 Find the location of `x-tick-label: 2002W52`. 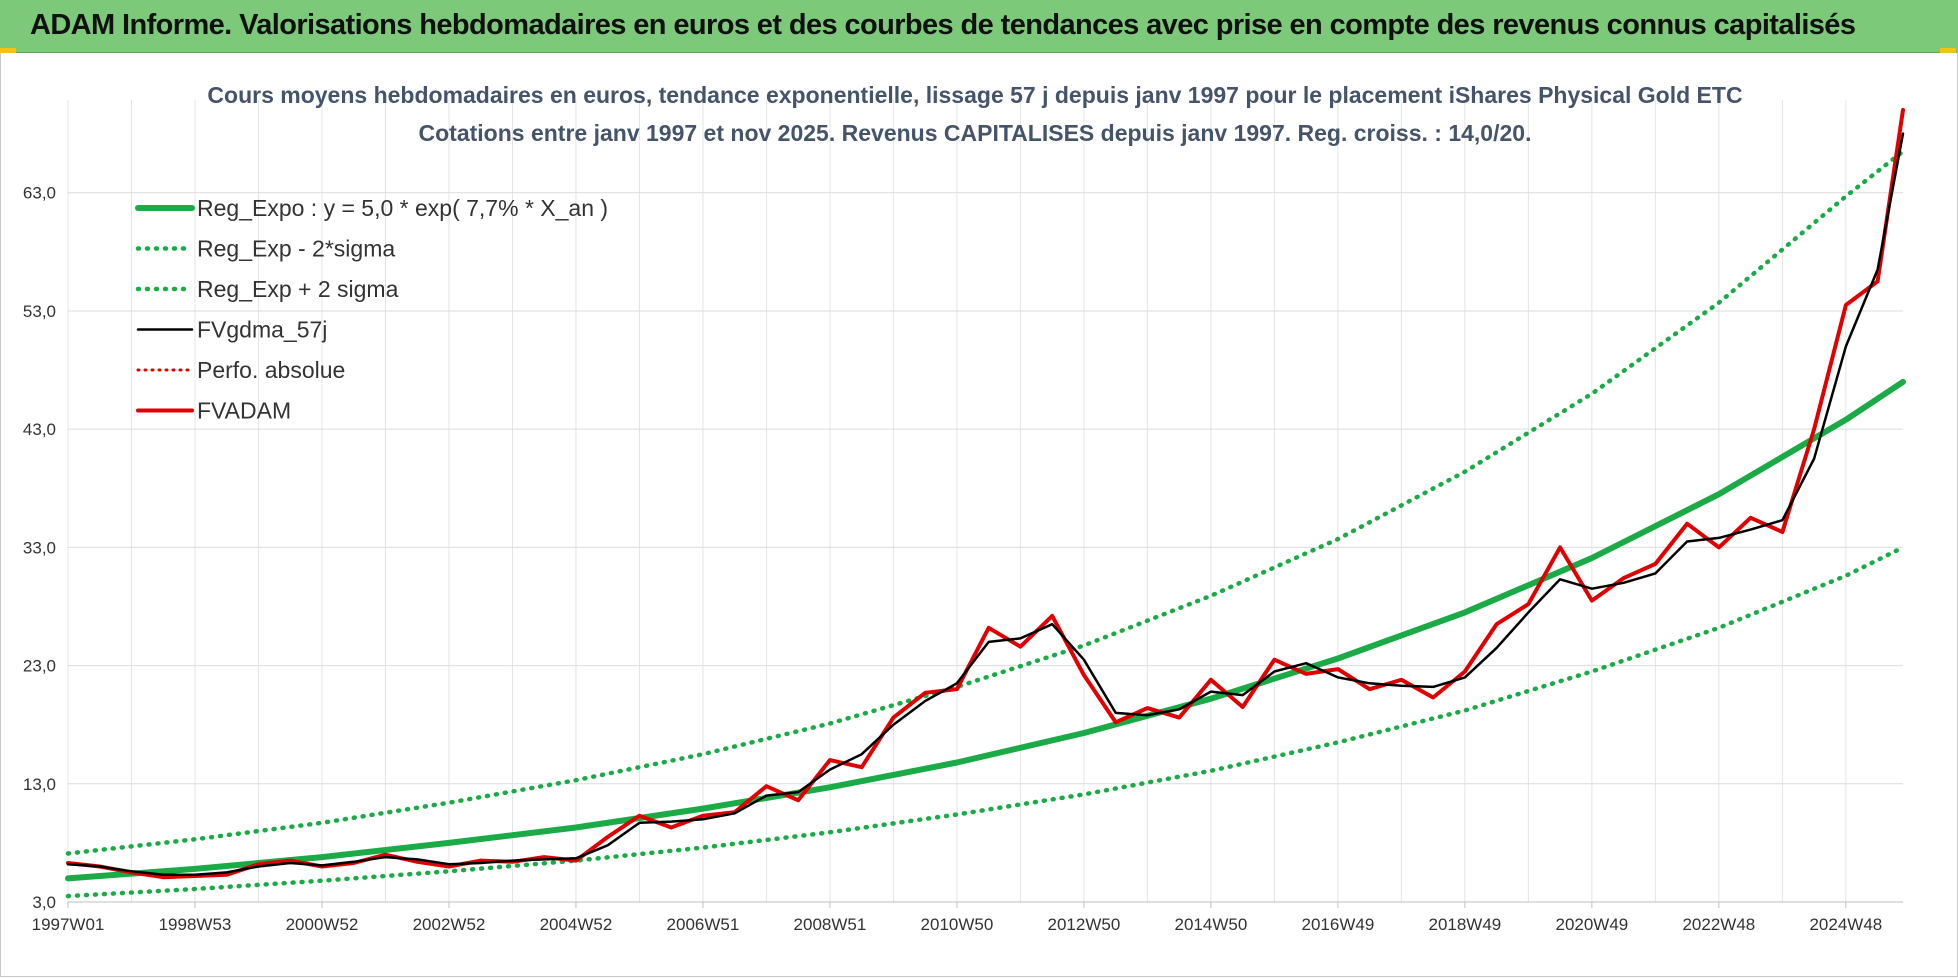

x-tick-label: 2002W52 is located at coordinates (449, 924).